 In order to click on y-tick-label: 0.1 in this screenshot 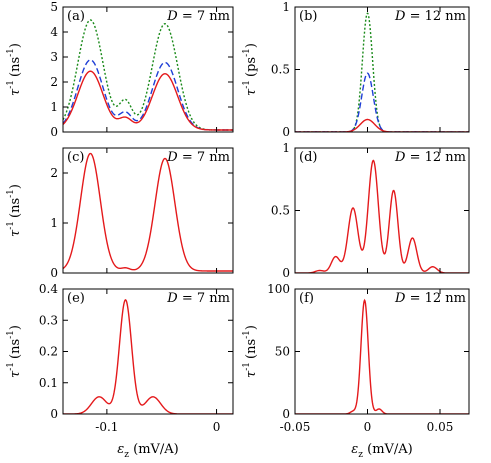, I will do `click(48, 383)`.